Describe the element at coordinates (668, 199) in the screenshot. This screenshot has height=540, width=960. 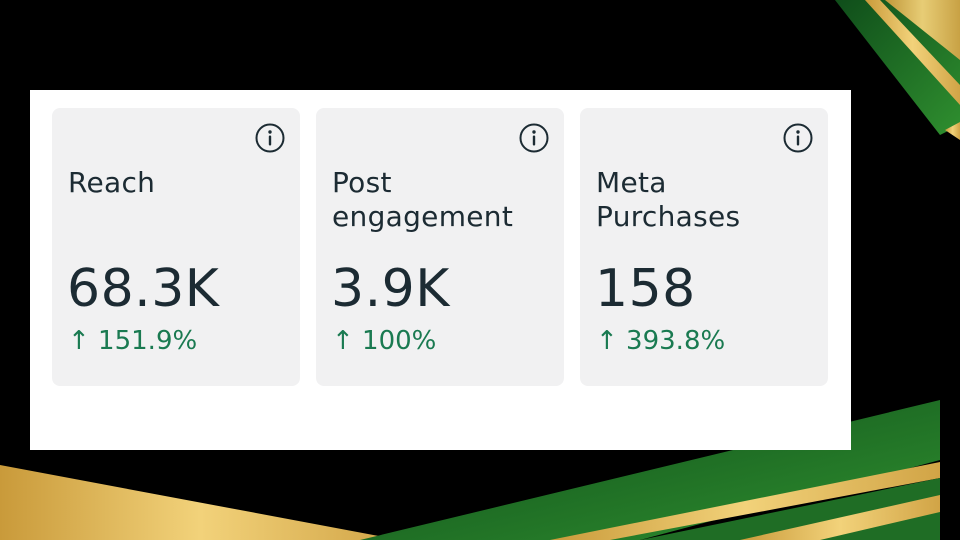
I see `metric-title: Meta Purchases` at that location.